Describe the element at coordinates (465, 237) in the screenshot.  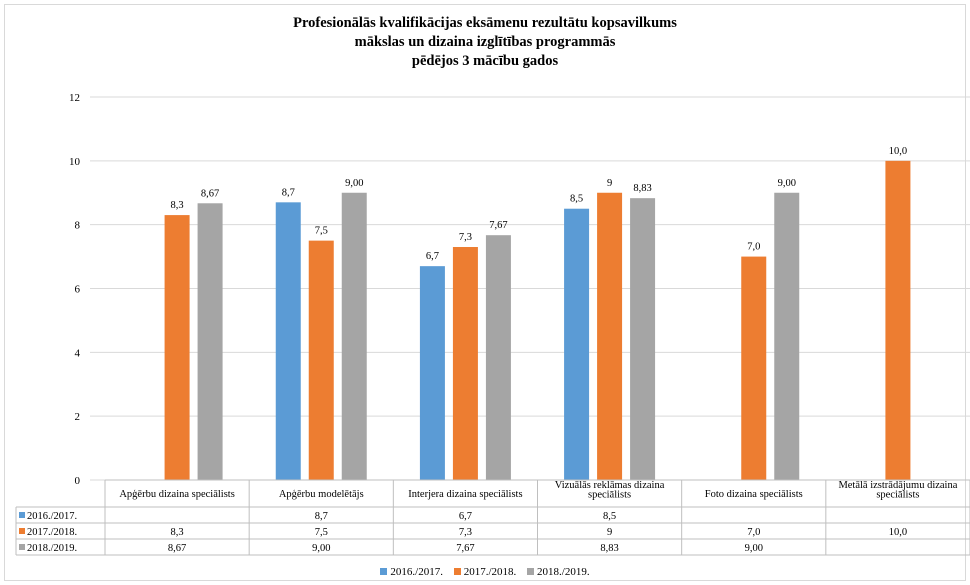
I see `data-label: 7,3` at that location.